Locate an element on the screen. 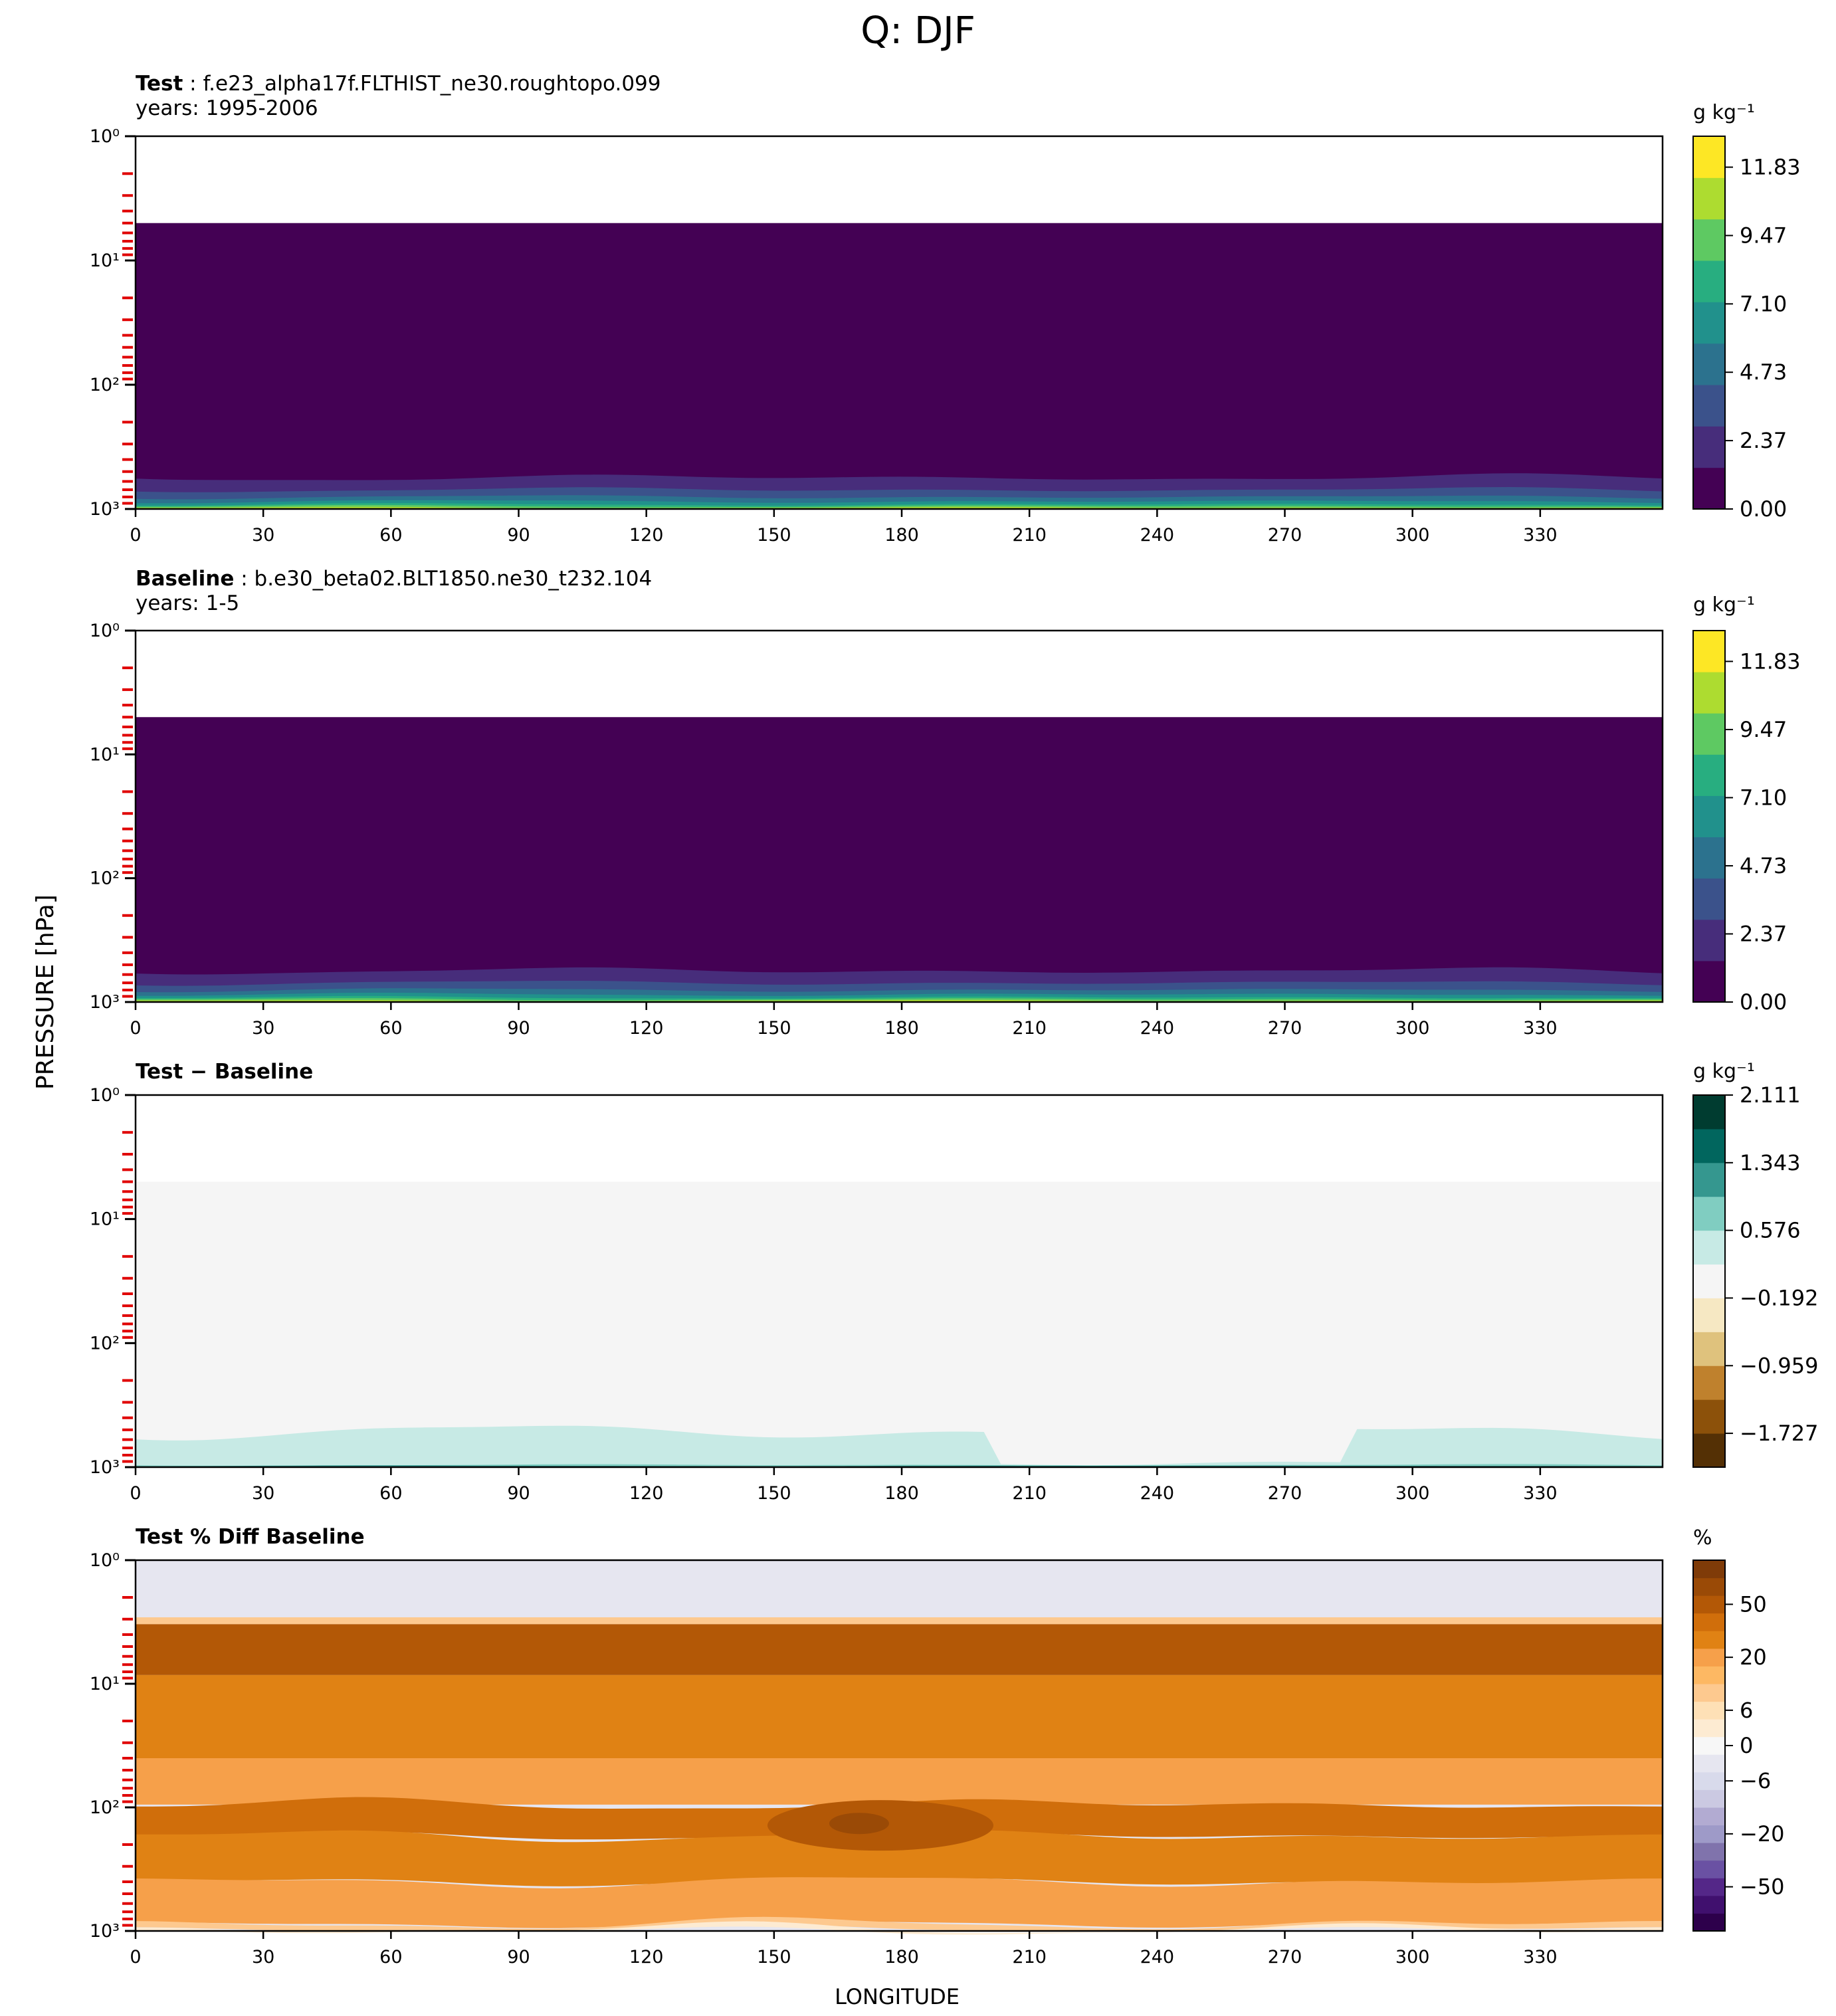 This screenshot has width=1836, height=2016. colorbar-tick-label: 1.343 is located at coordinates (1770, 1162).